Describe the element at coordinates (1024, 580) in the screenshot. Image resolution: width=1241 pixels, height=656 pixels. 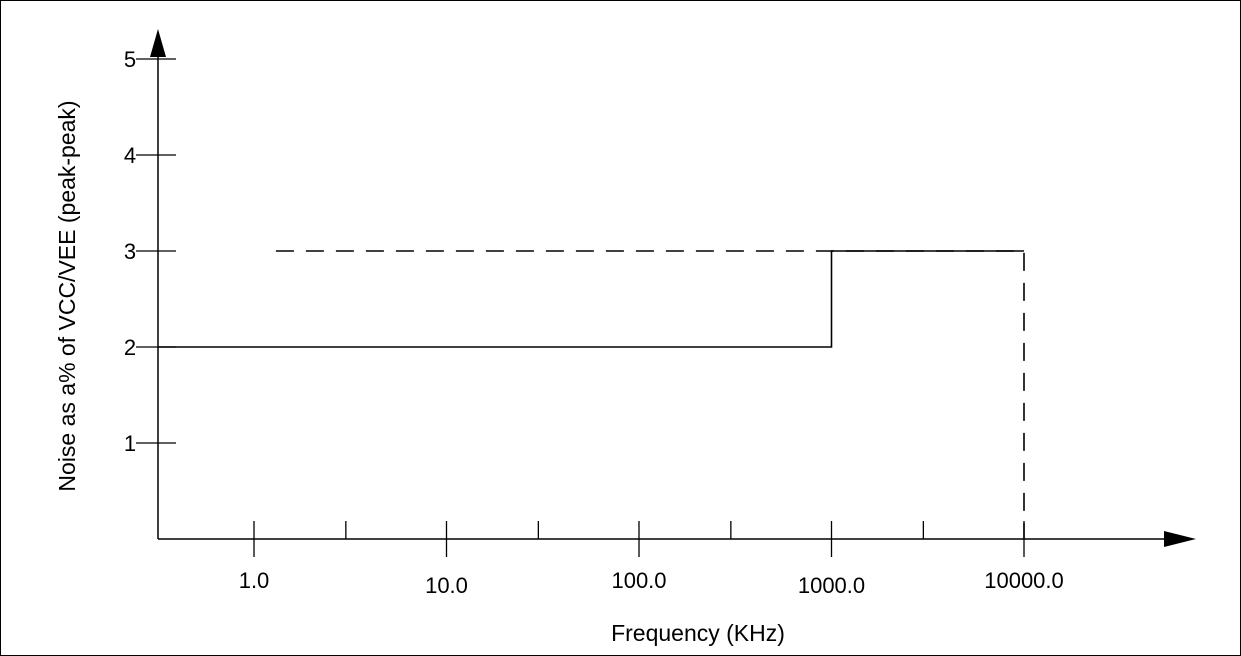
I see `x-tick-label: 10000.0` at that location.